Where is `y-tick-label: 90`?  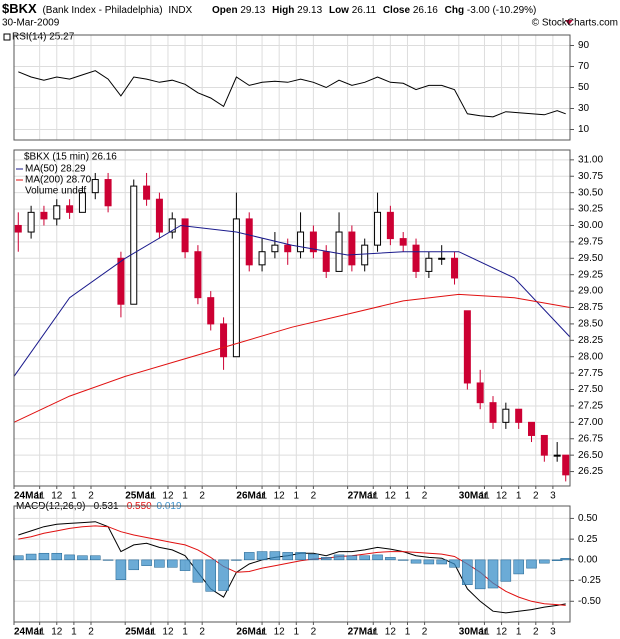
y-tick-label: 90 is located at coordinates (584, 45).